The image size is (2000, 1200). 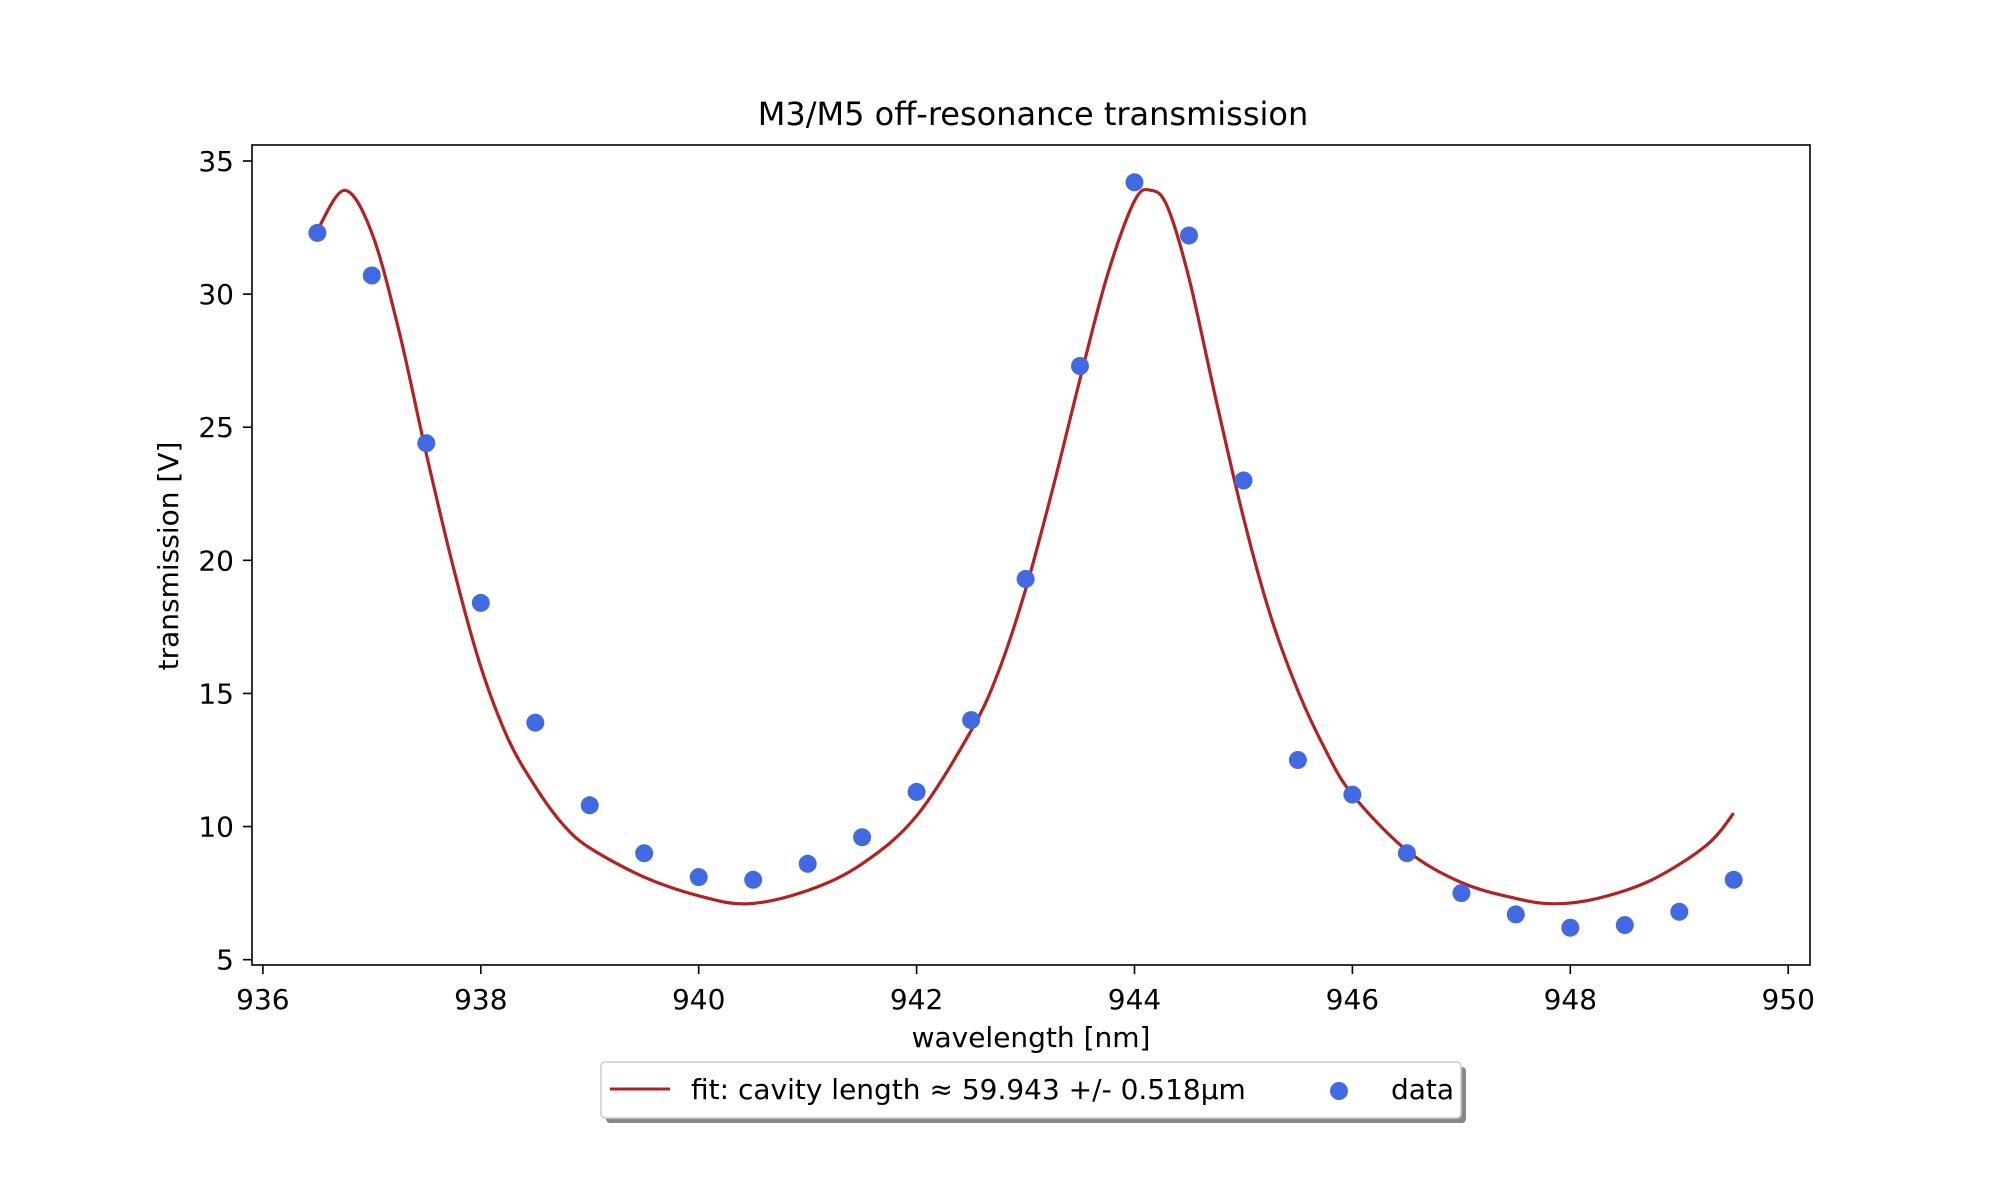 I want to click on legend-box, so click(x=1031, y=1090).